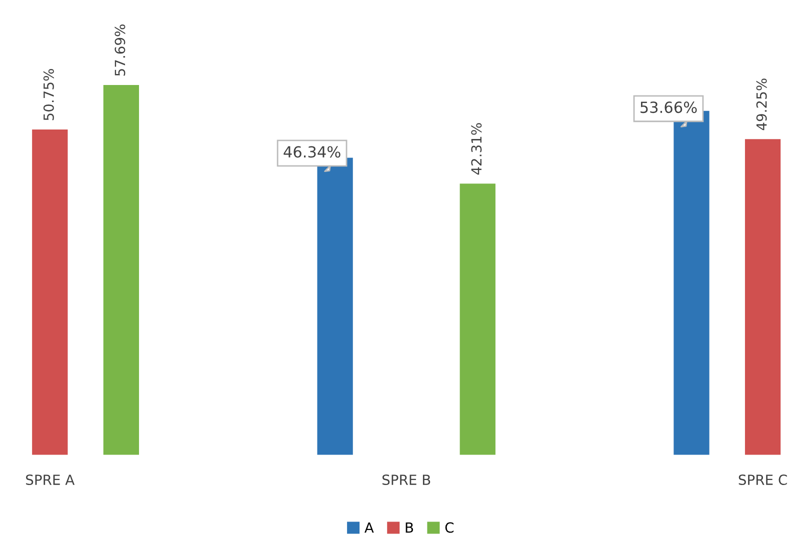 The image size is (802, 548). What do you see at coordinates (406, 480) in the screenshot?
I see `x-tick-label: SPRE B` at bounding box center [406, 480].